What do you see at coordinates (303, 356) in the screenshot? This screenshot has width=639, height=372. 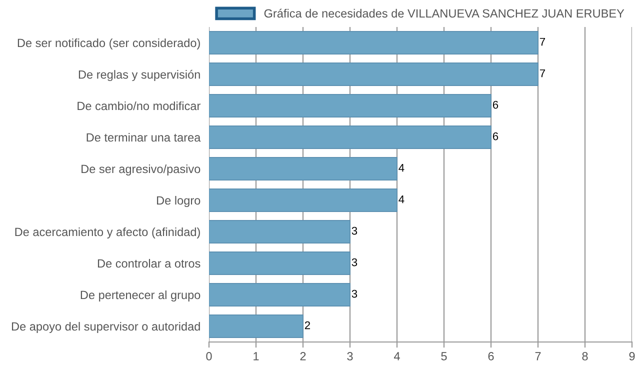 I see `x-tick-label: 2` at bounding box center [303, 356].